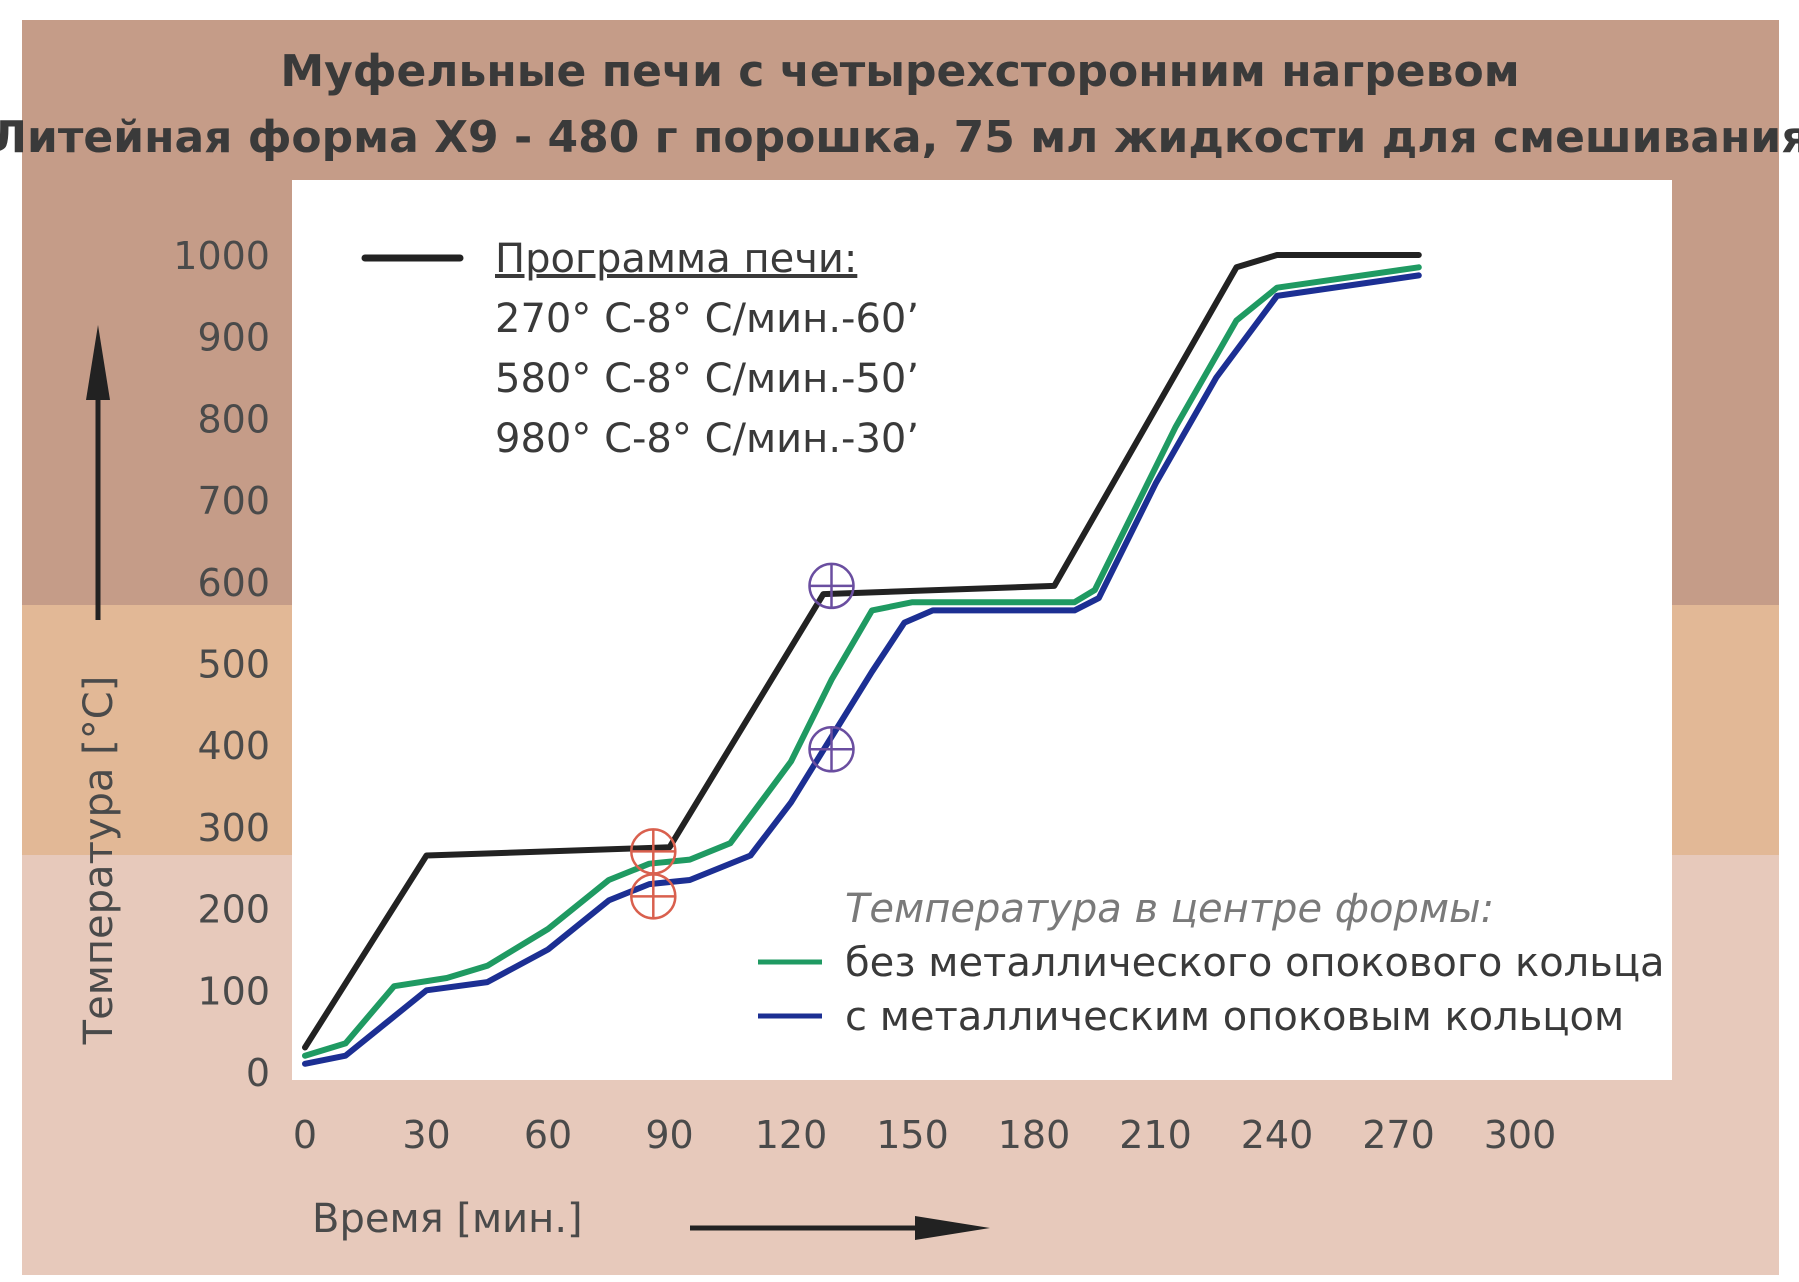 This screenshot has height=1282, width=1799. Describe the element at coordinates (426, 1135) in the screenshot. I see `x-tick-label: 30` at that location.